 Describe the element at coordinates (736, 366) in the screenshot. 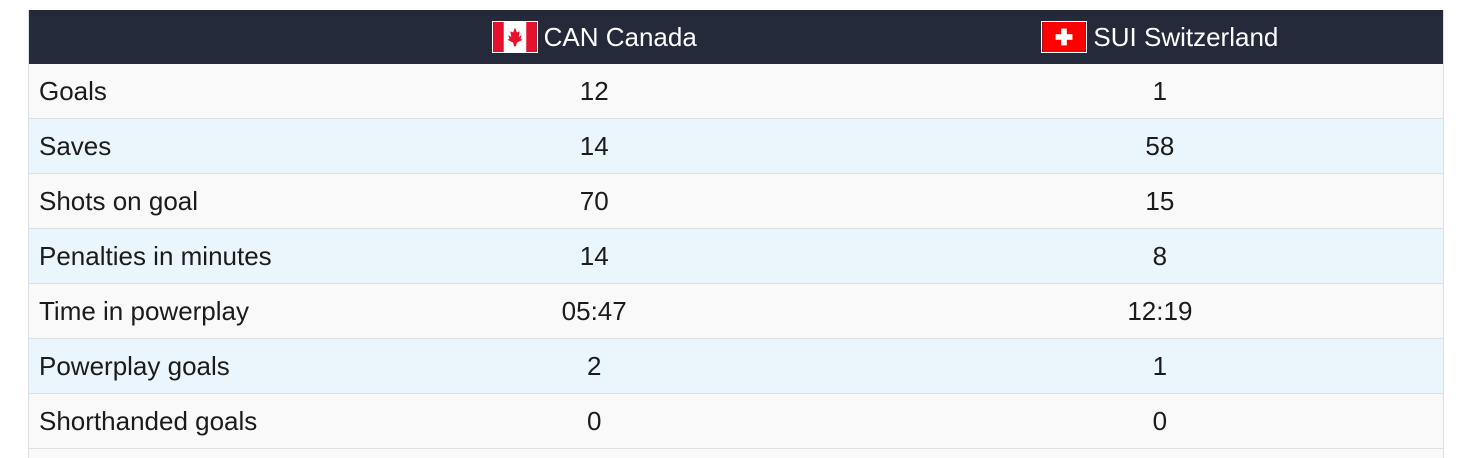

I see `table-row: Powerplay goals 2 1` at that location.